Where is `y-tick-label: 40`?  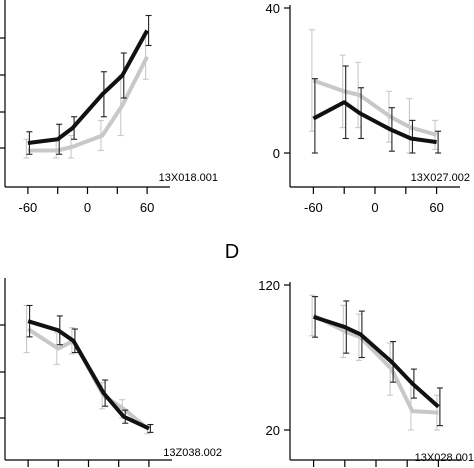
y-tick-label: 40 is located at coordinates (273, 8).